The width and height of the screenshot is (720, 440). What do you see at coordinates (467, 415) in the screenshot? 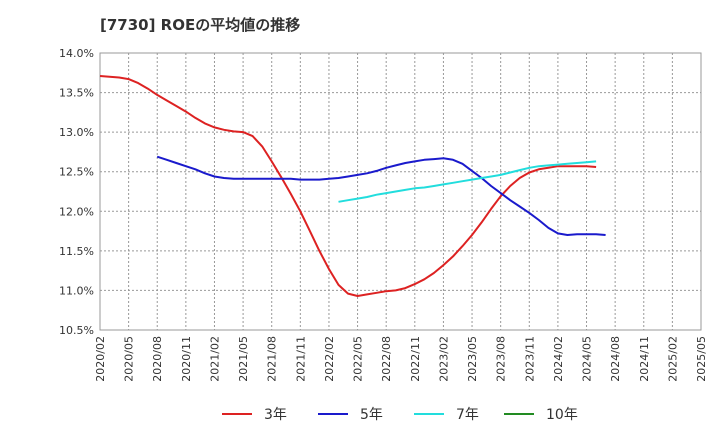
I see `legend-label: 7年` at bounding box center [467, 415].